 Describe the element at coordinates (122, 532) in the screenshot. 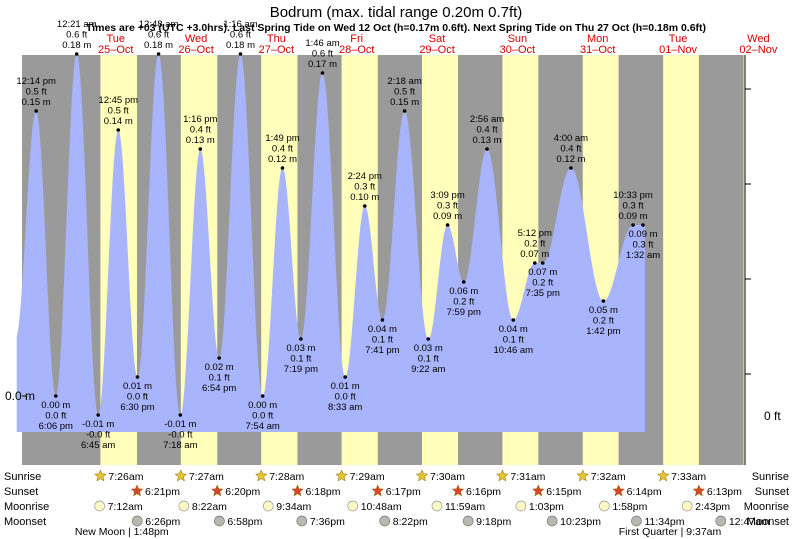

I see `moon-phase-label: New Moon | 1:48pm` at that location.